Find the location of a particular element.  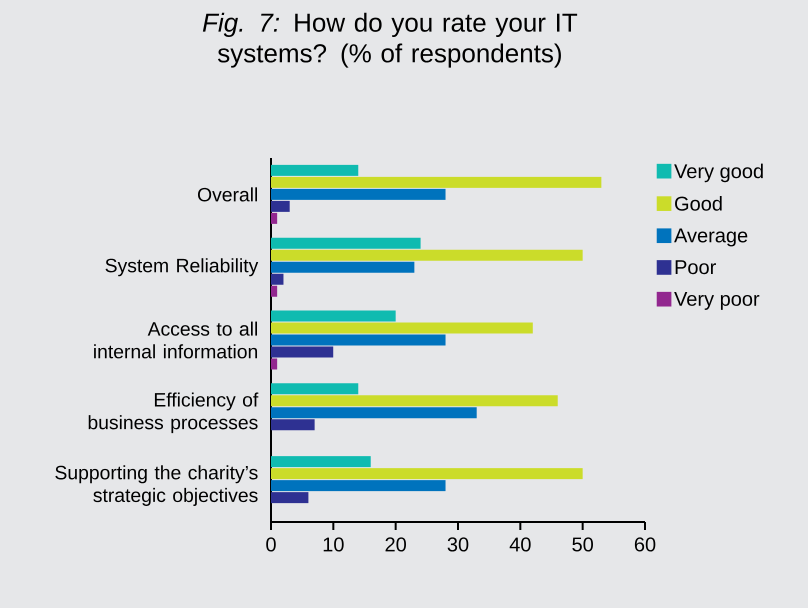

legend-label: Average is located at coordinates (711, 237).